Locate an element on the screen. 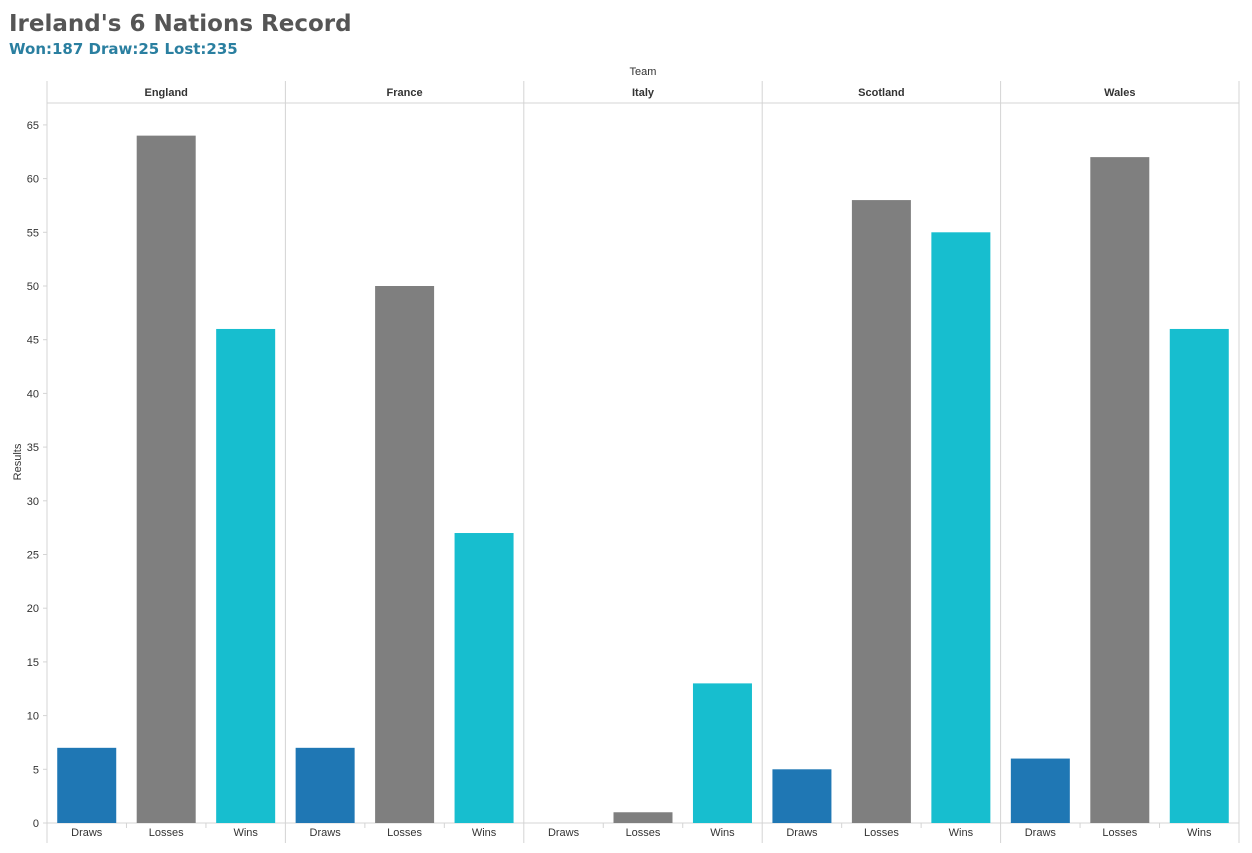  chart-title: Ireland's 6 Nations Record is located at coordinates (180, 24).